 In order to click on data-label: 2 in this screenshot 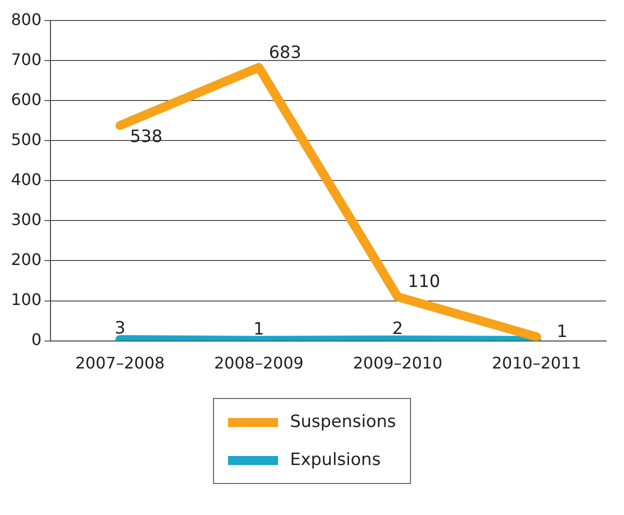, I will do `click(398, 328)`.